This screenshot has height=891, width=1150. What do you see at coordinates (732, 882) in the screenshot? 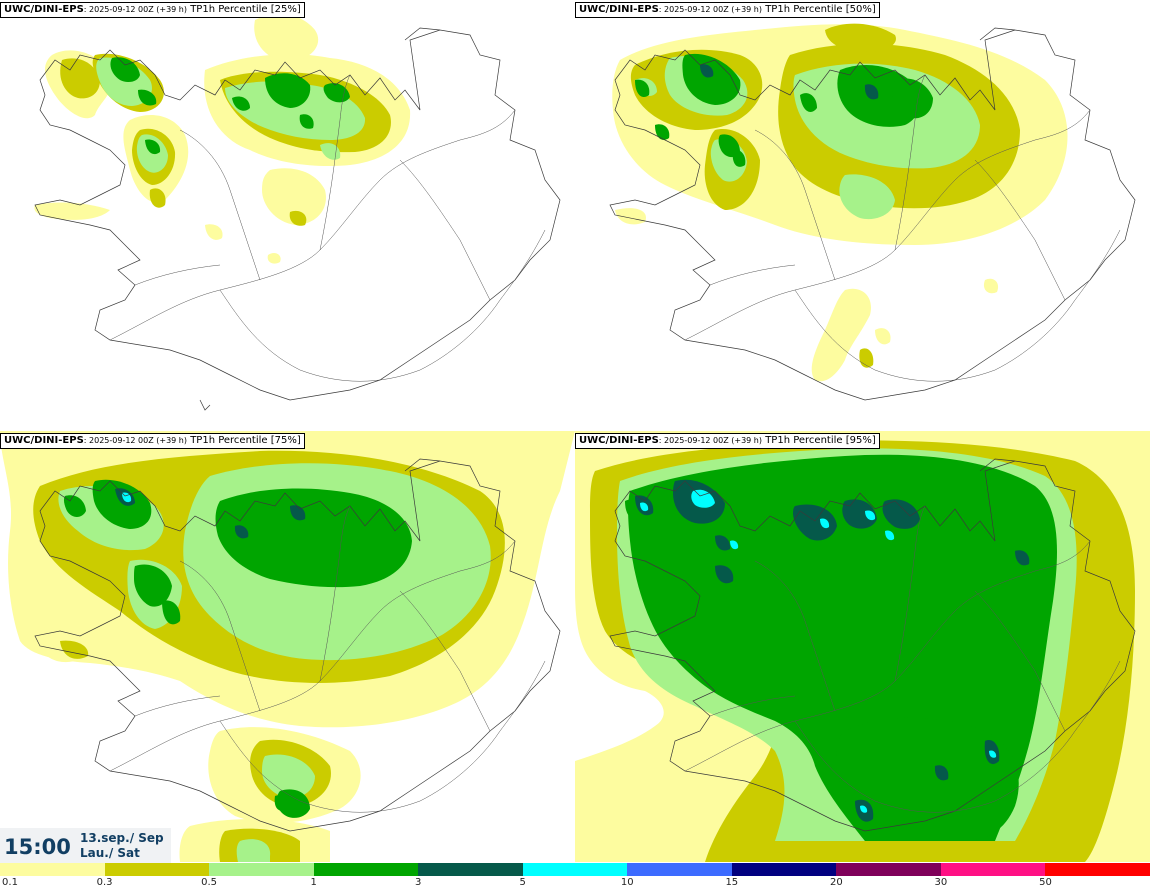
I see `colorbar-tick-label: 15` at bounding box center [732, 882].